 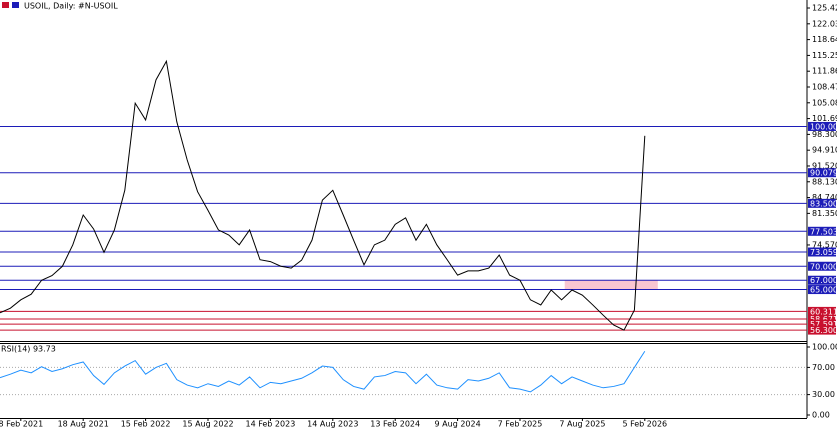 I want to click on chart-title: USOIL, Daily: #N-USOIL, so click(x=71, y=6).